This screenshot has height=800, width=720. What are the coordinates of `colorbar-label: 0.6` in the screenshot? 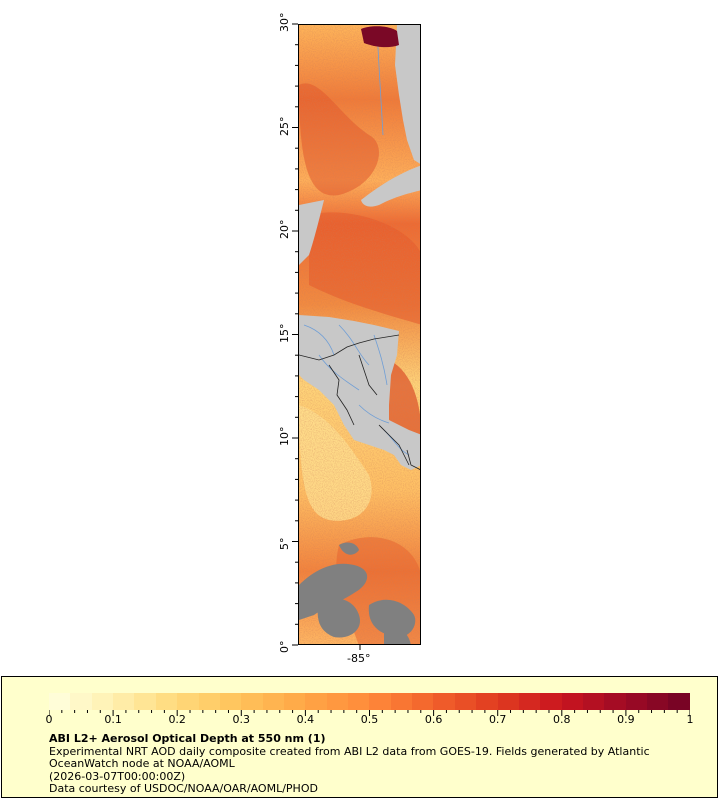 It's located at (433, 719).